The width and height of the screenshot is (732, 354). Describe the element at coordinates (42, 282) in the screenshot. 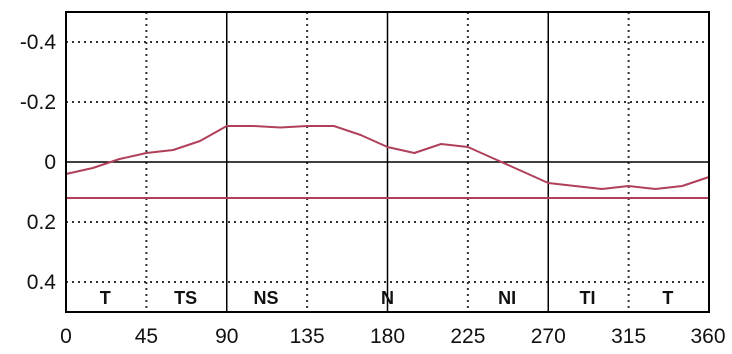

I see `y-tick-label: 0.4` at that location.